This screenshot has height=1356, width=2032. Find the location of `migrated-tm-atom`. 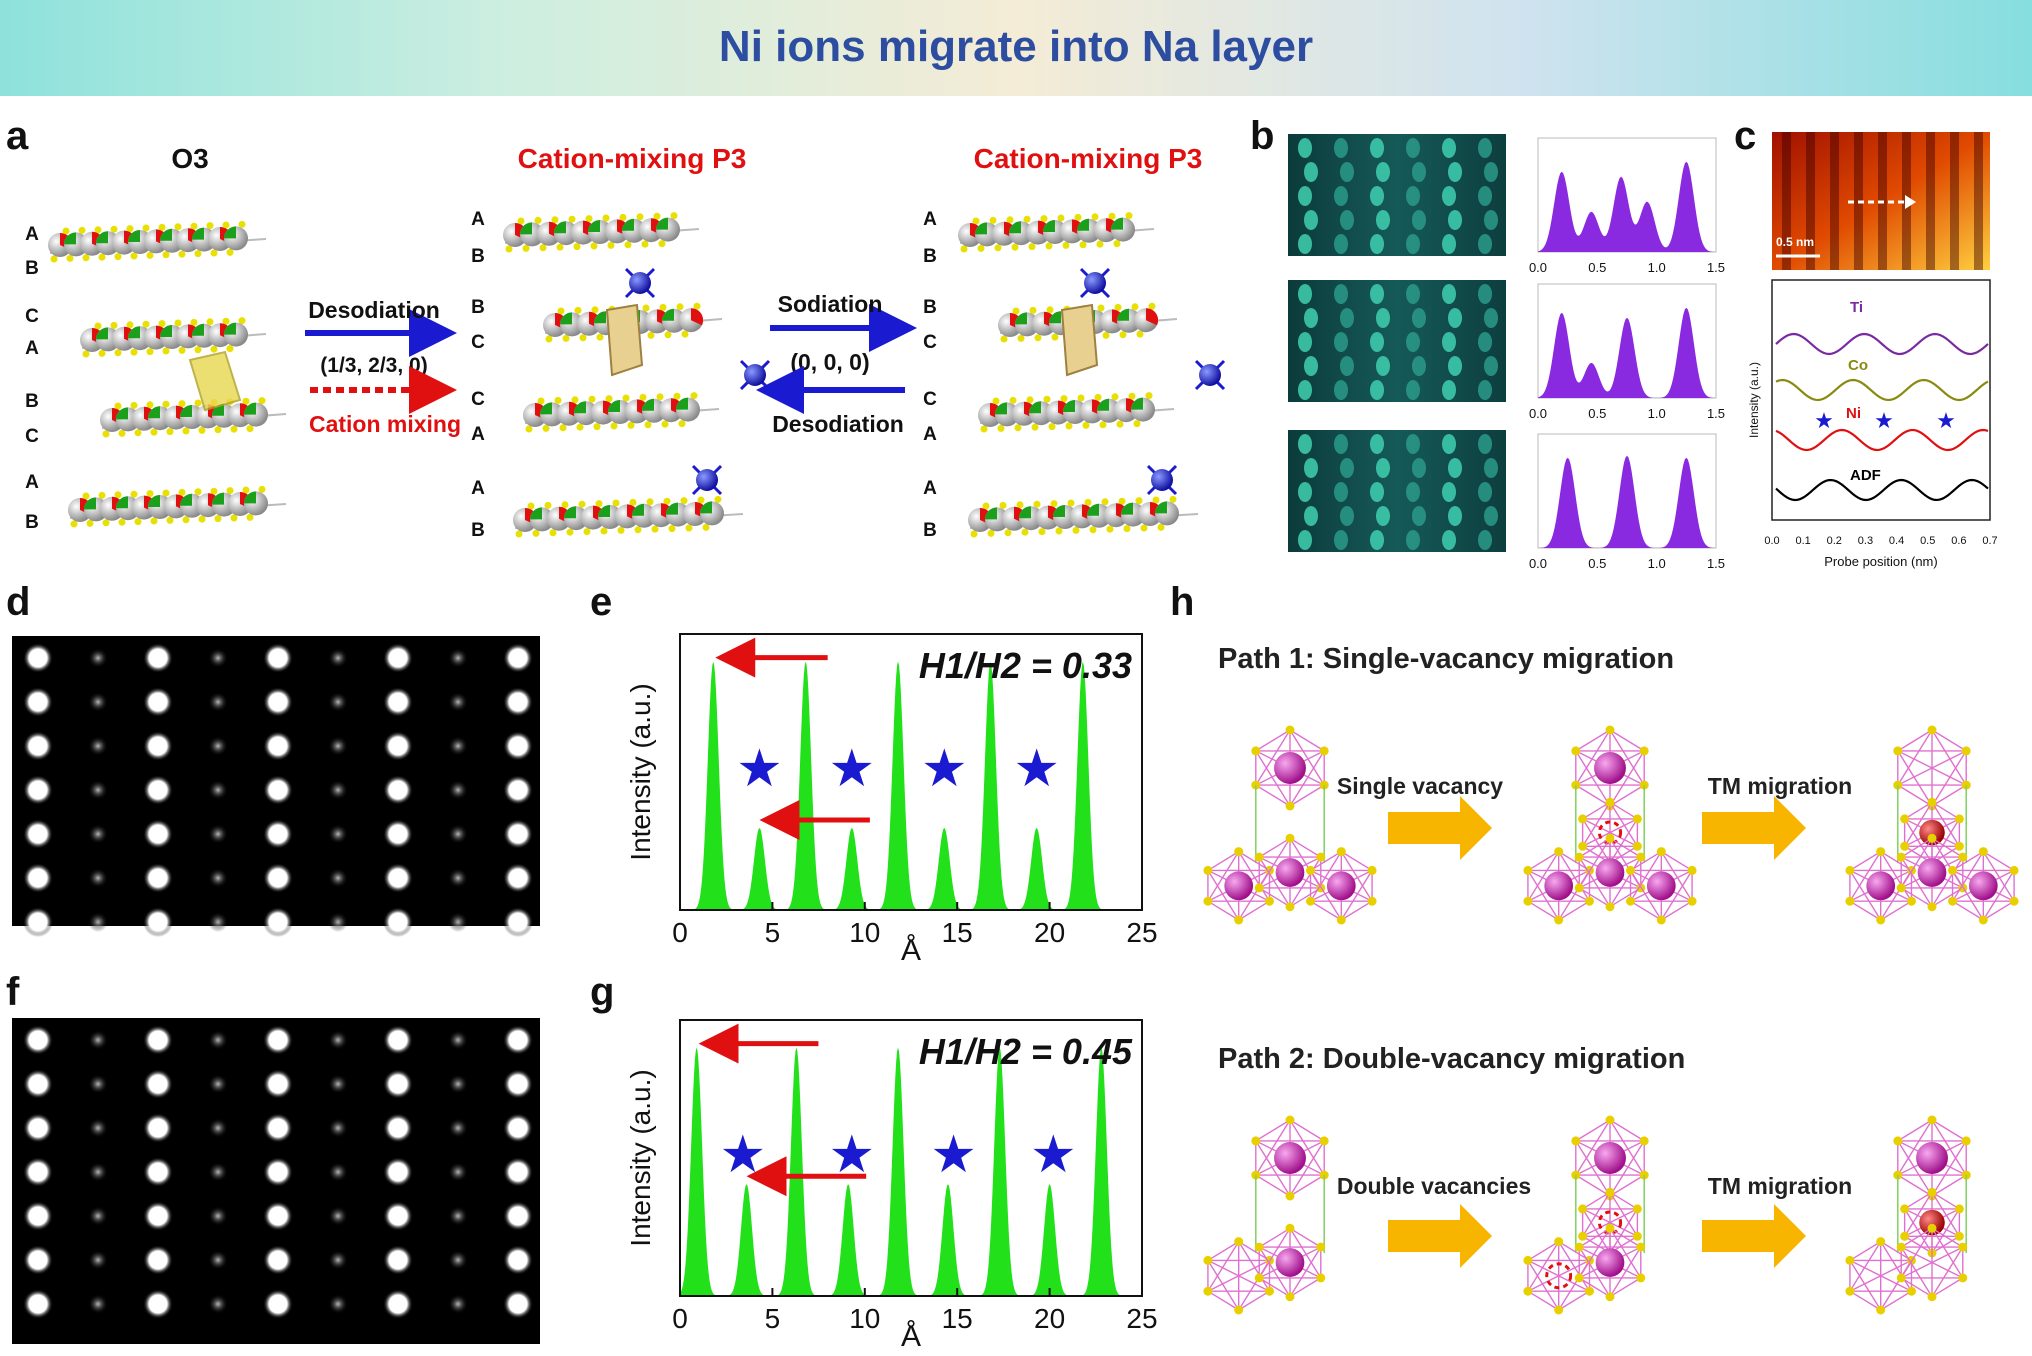

migrated-tm-atom is located at coordinates (1932, 1222).